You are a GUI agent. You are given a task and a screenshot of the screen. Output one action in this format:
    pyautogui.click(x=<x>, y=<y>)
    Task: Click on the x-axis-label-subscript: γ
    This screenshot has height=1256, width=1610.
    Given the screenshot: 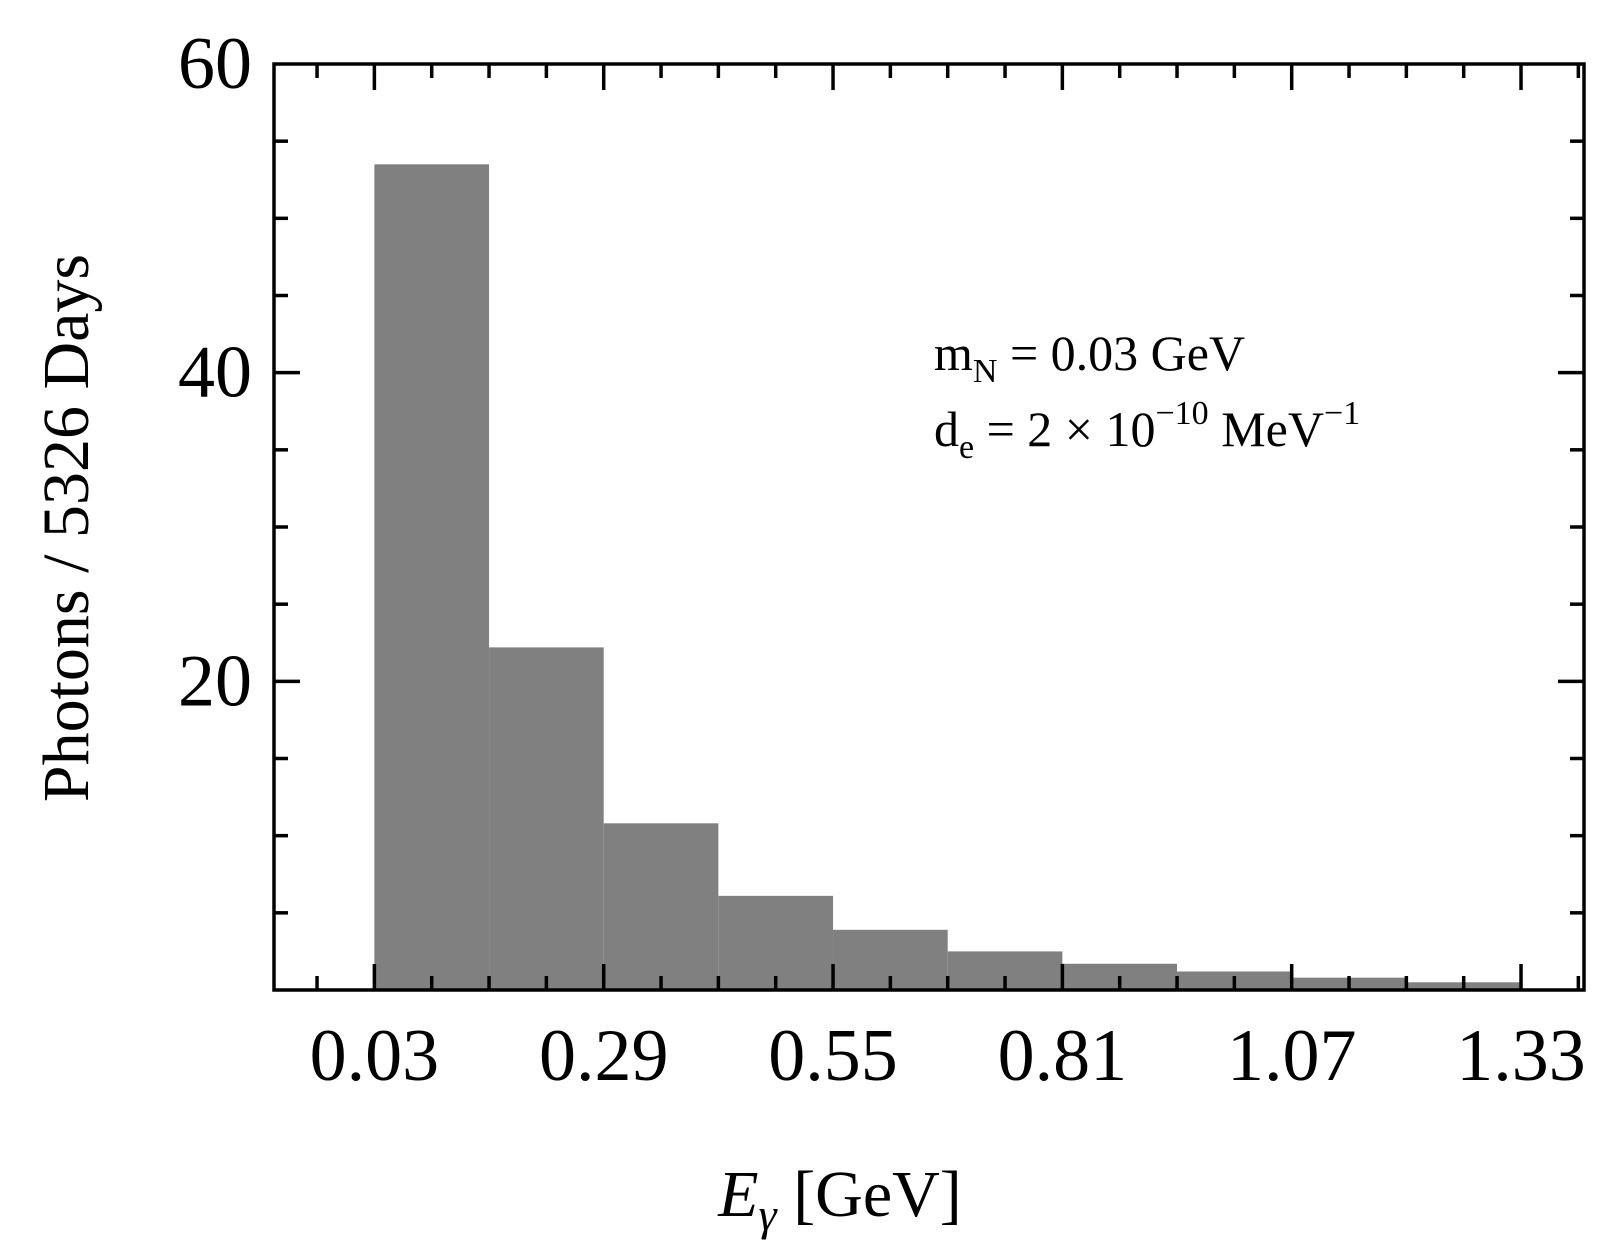 What is the action you would take?
    pyautogui.click(x=769, y=1214)
    